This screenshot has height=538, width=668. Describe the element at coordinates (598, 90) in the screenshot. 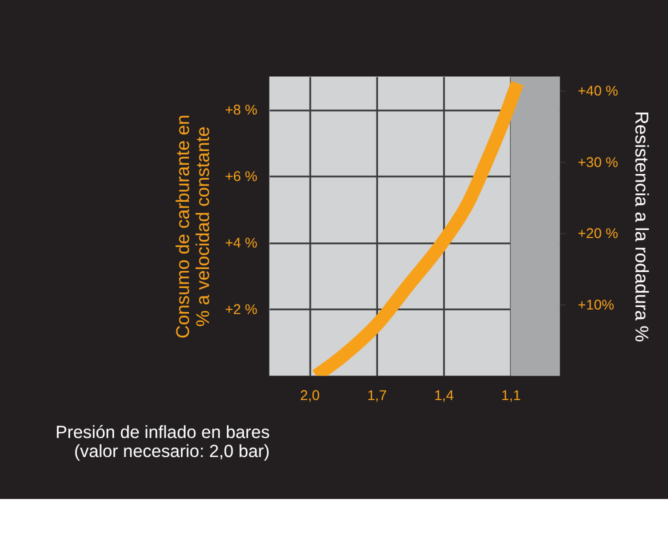

I see `y2-tick-label: +40 %` at that location.